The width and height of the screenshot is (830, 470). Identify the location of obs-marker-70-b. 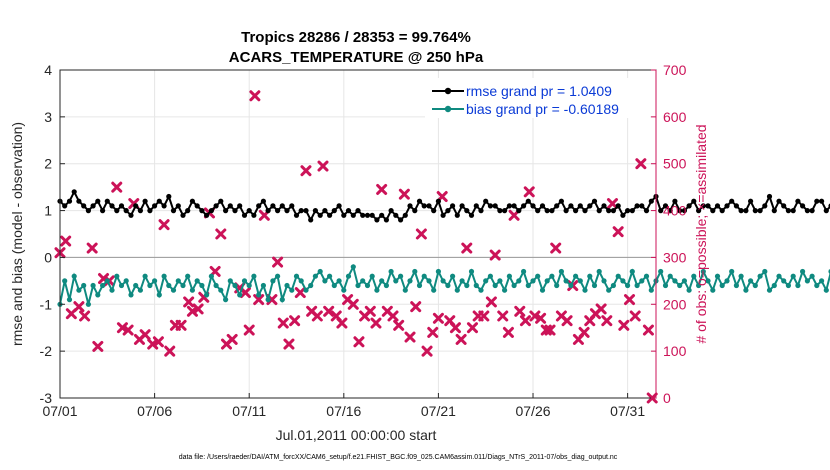
(467, 248).